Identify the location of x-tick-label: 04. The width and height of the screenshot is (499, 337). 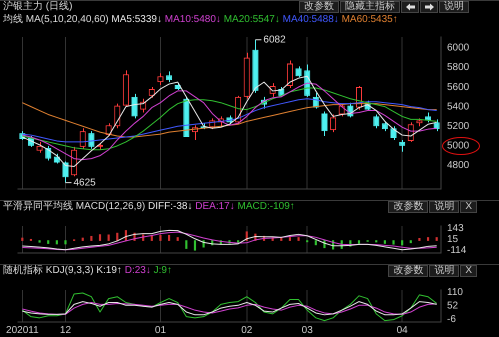
(402, 330).